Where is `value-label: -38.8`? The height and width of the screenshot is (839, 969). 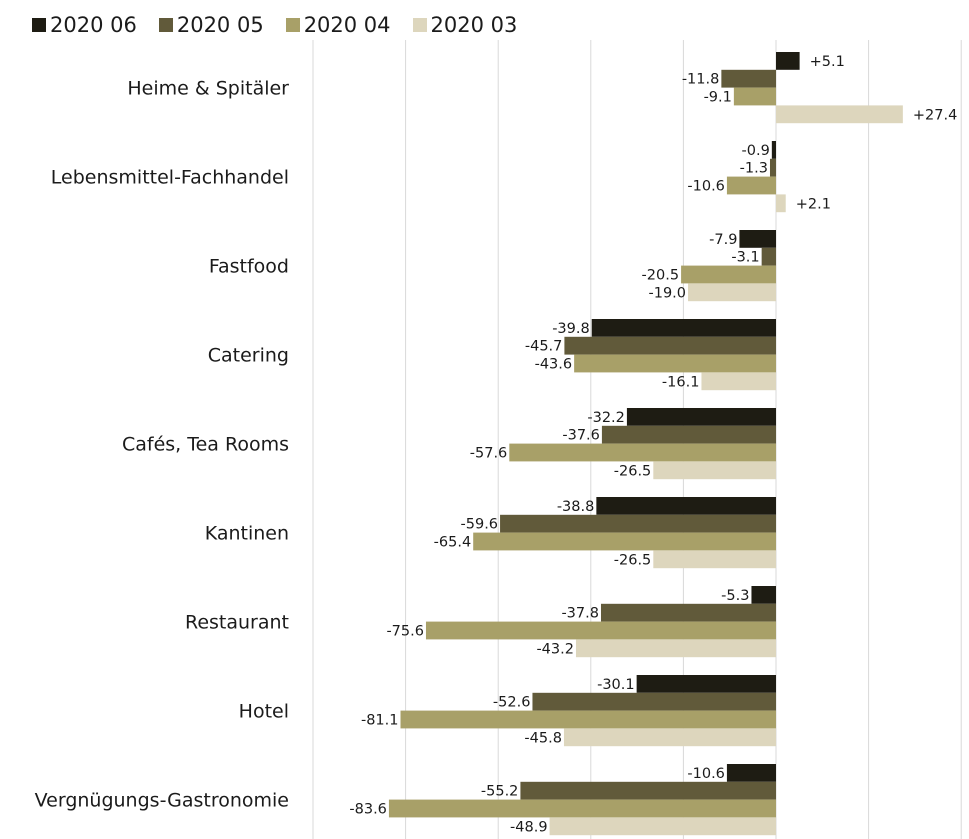 value-label: -38.8 is located at coordinates (576, 507).